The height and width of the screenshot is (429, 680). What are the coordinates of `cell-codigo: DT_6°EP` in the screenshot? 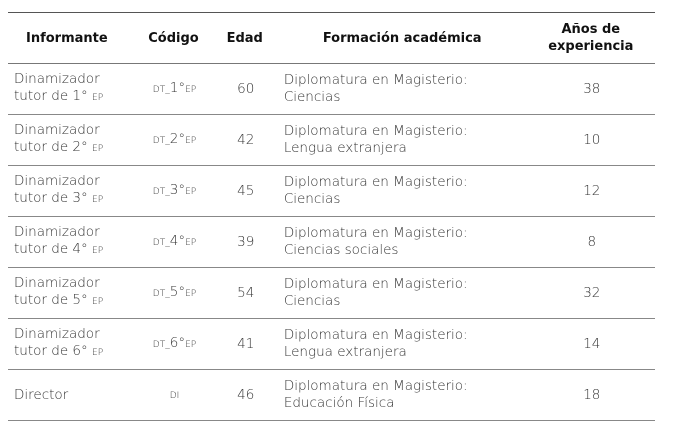 It's located at (173, 344).